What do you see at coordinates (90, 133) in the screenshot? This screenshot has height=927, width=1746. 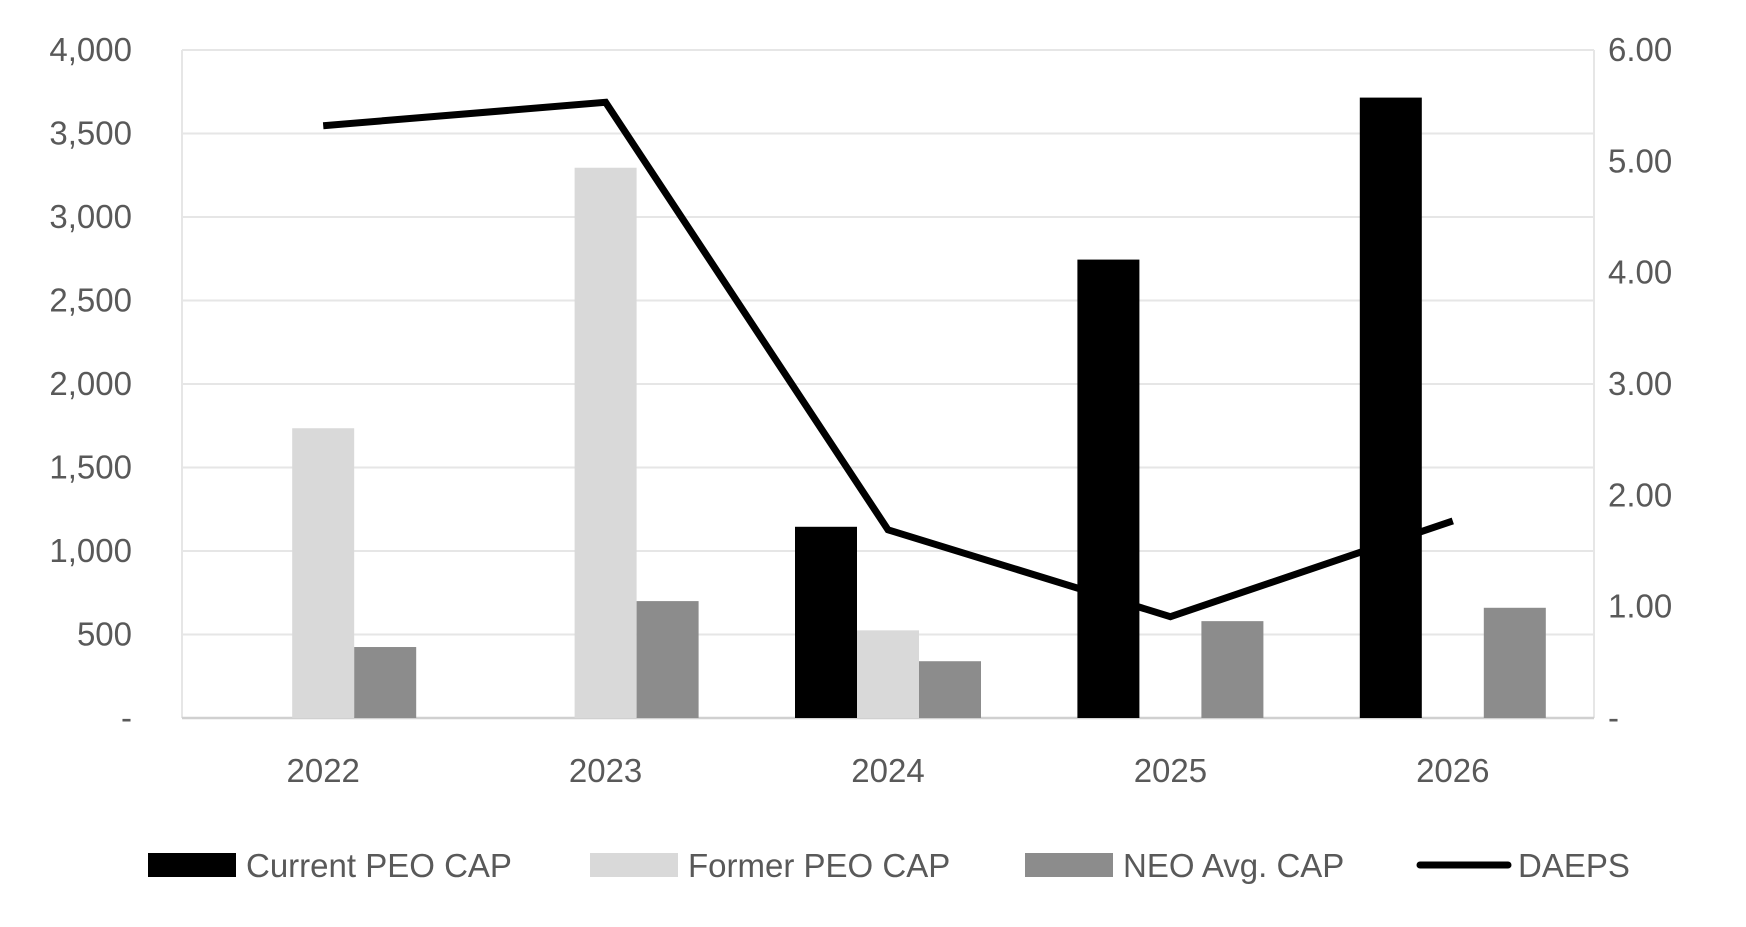 I see `left-axis-tick-label: 3,500` at bounding box center [90, 133].